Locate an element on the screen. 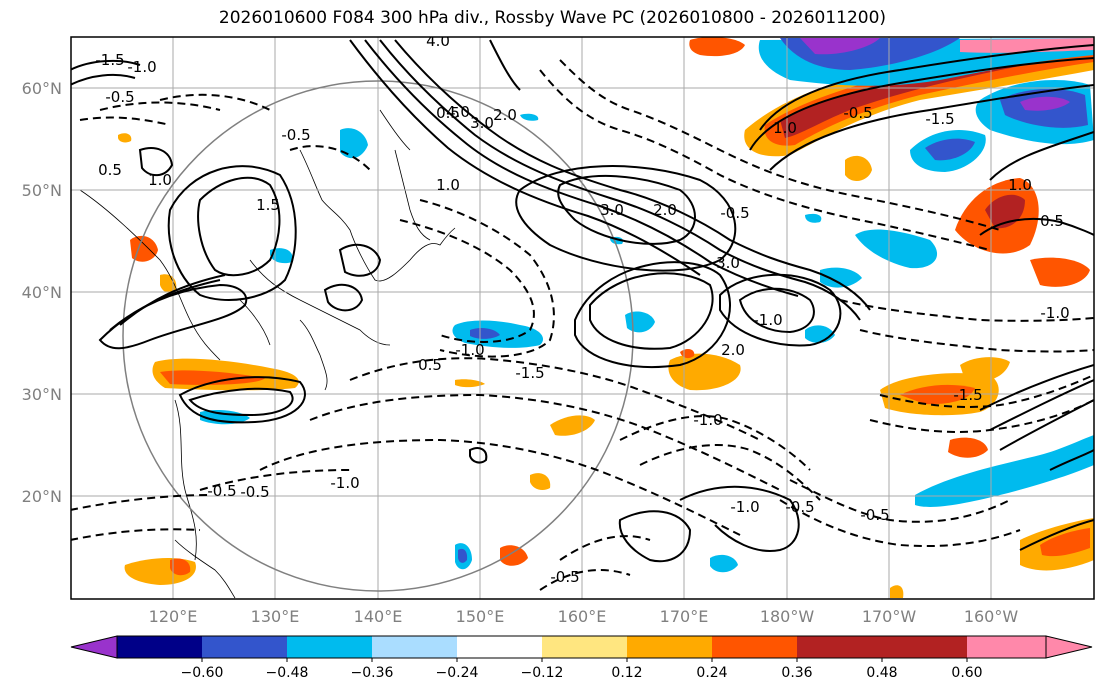 This screenshot has height=692, width=1105. lon-label-130e: 130°E is located at coordinates (275, 616).